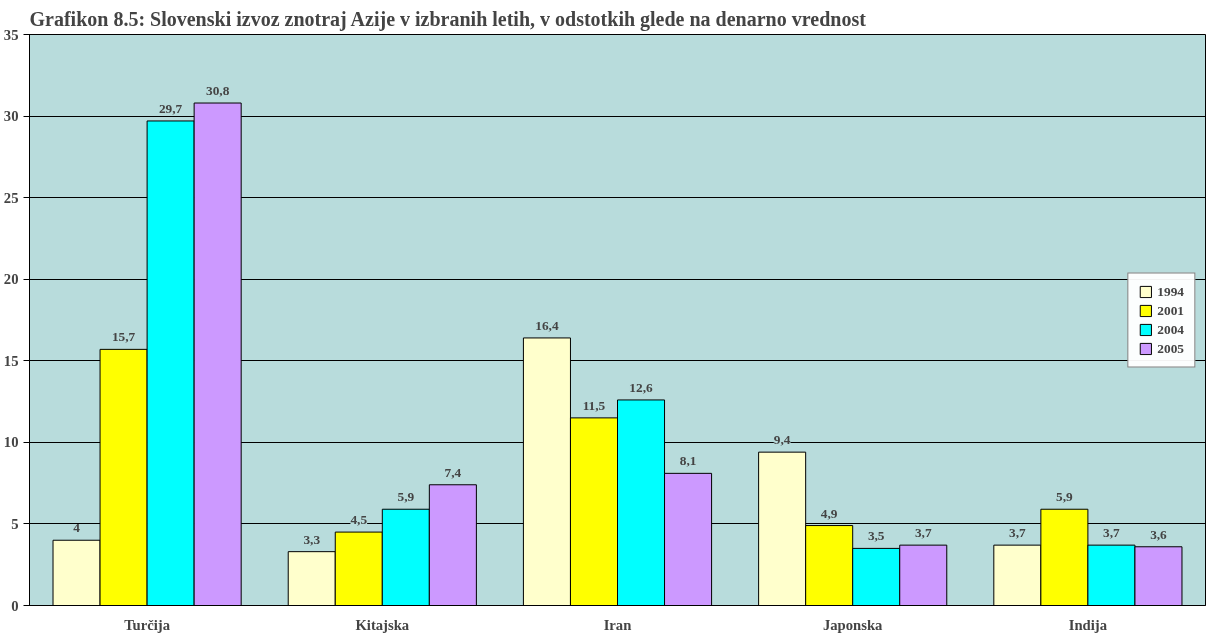  What do you see at coordinates (876, 536) in the screenshot?
I see `data-label: 3,5` at bounding box center [876, 536].